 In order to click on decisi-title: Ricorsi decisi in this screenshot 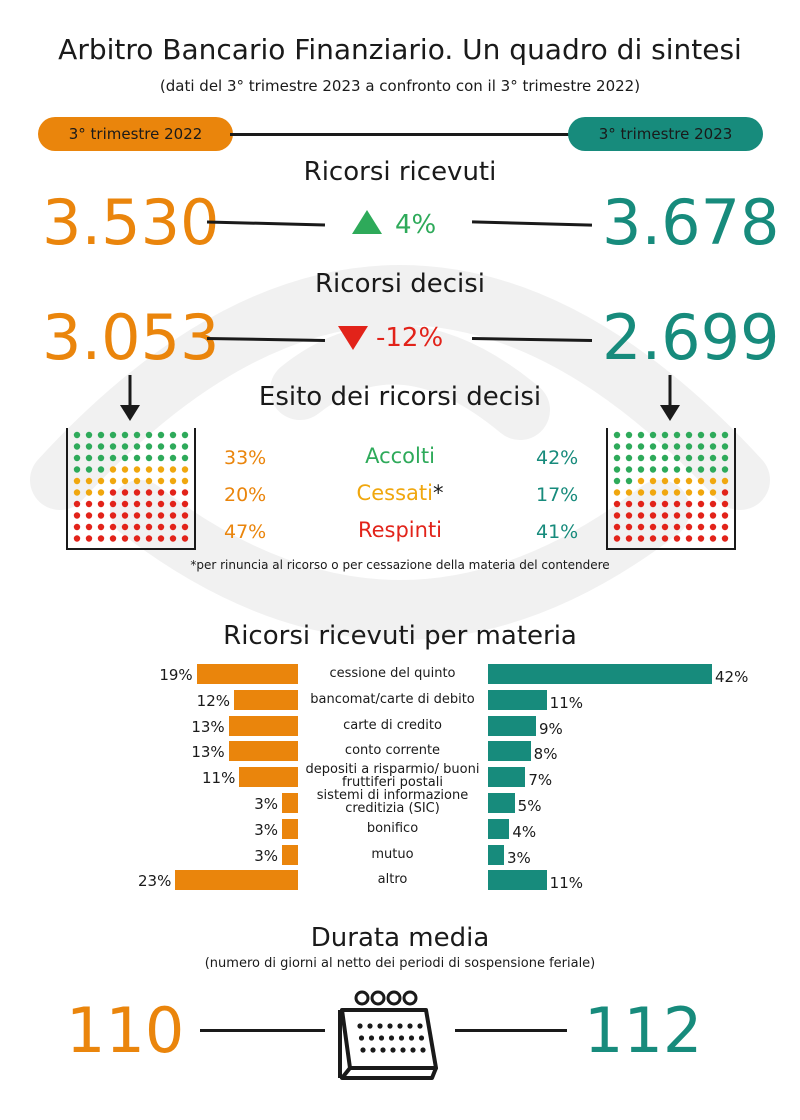, I will do `click(399, 284)`.